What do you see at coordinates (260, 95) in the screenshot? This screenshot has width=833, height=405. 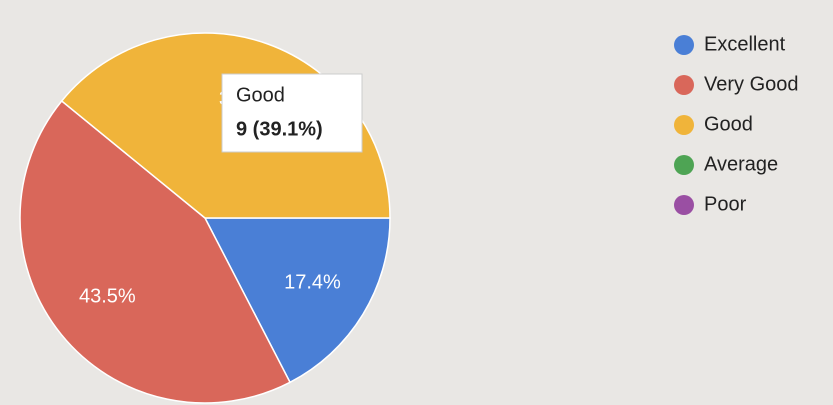 I see `tooltip-title: Good` at bounding box center [260, 95].